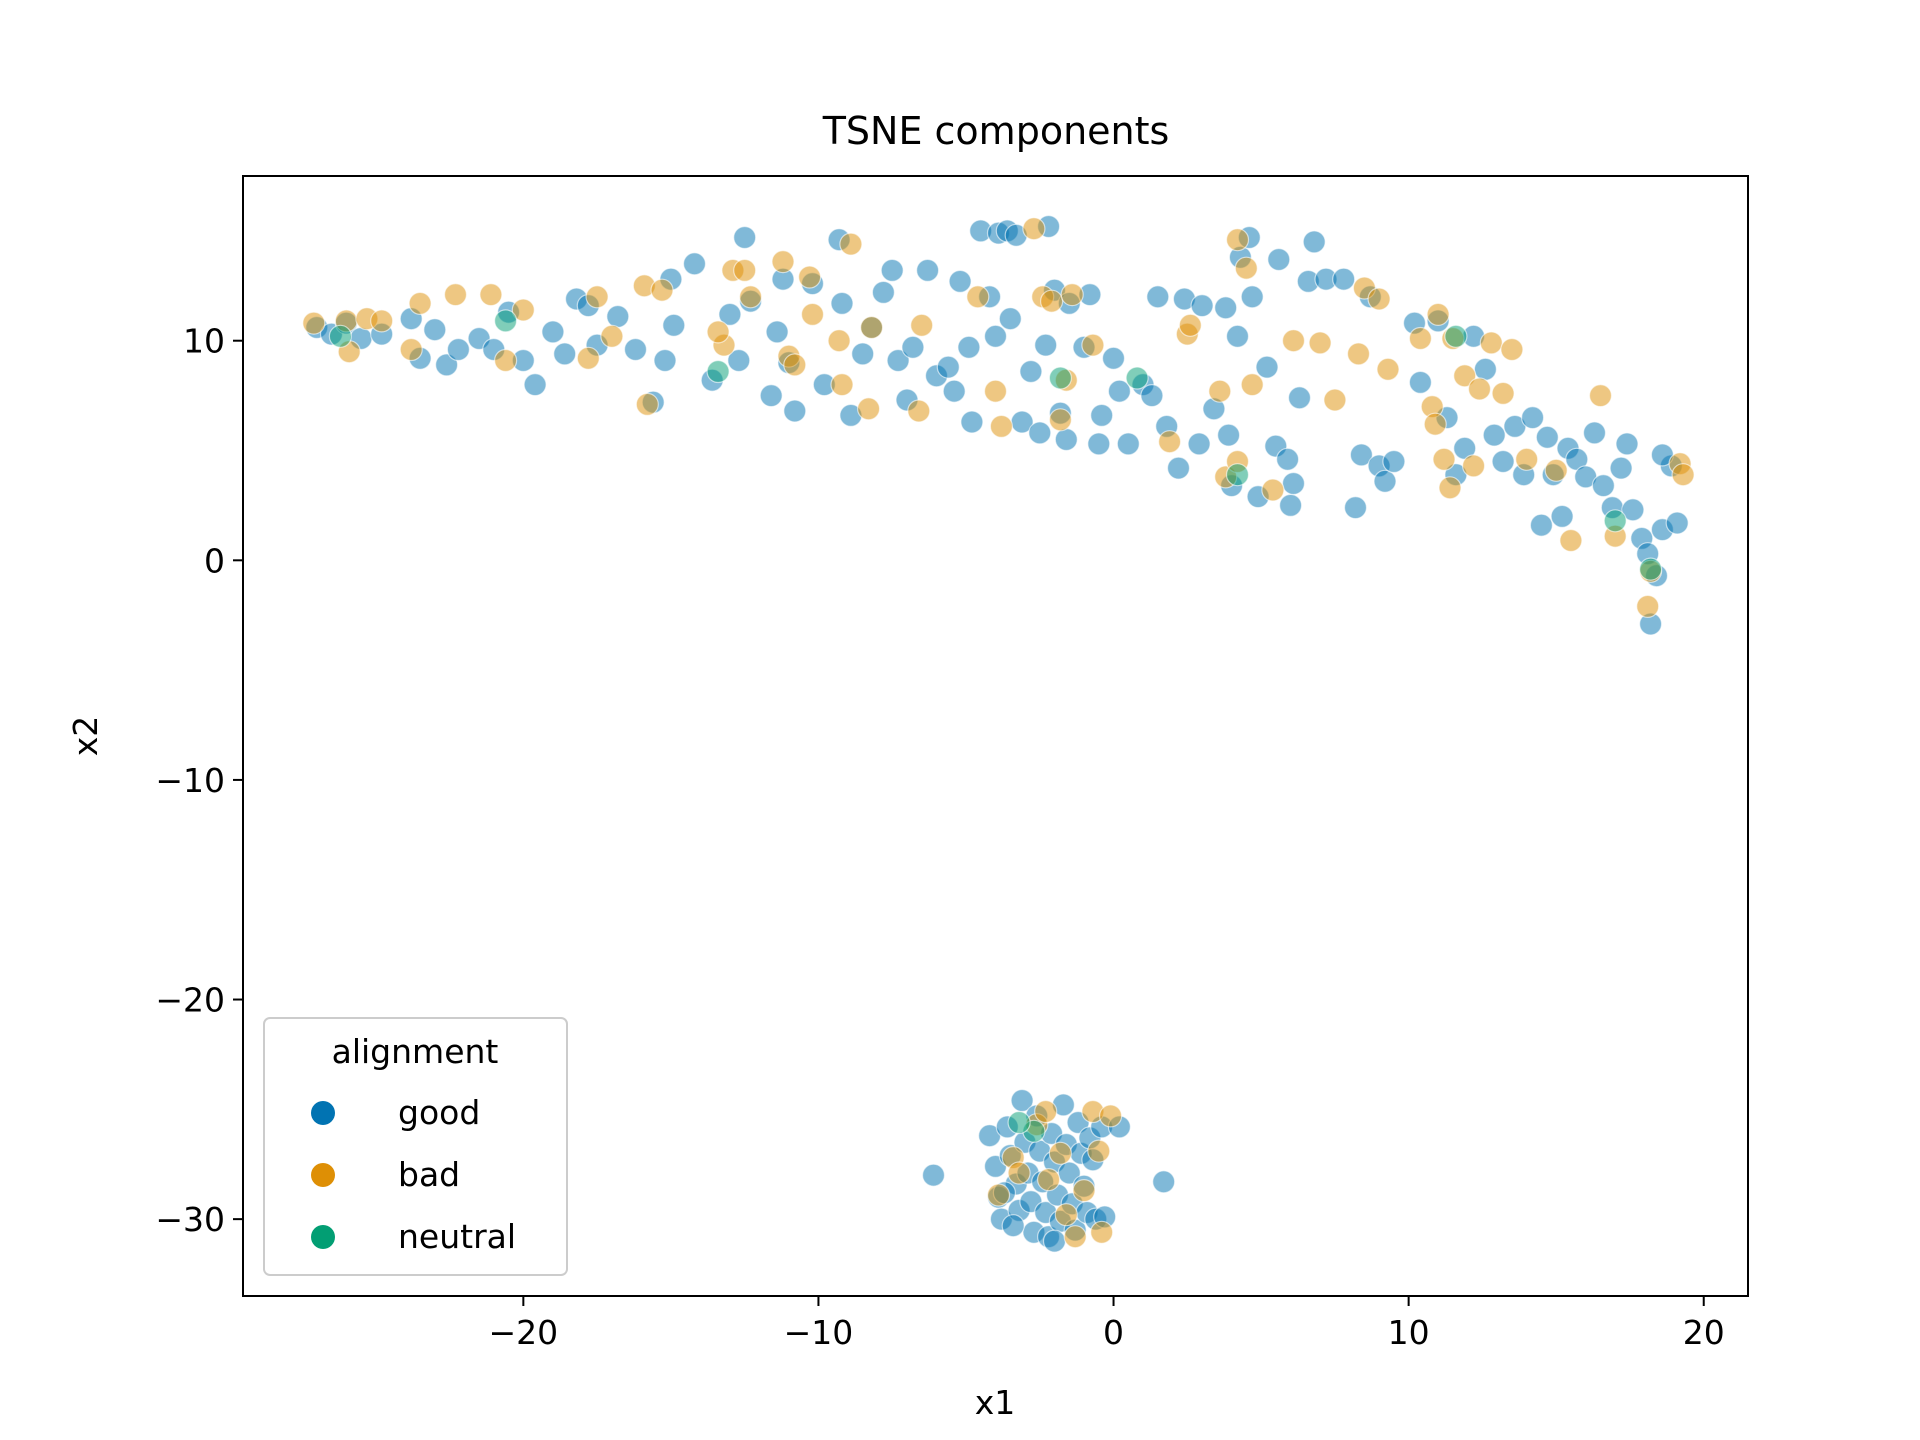  What do you see at coordinates (204, 341) in the screenshot?
I see `y-tick-label: 10` at bounding box center [204, 341].